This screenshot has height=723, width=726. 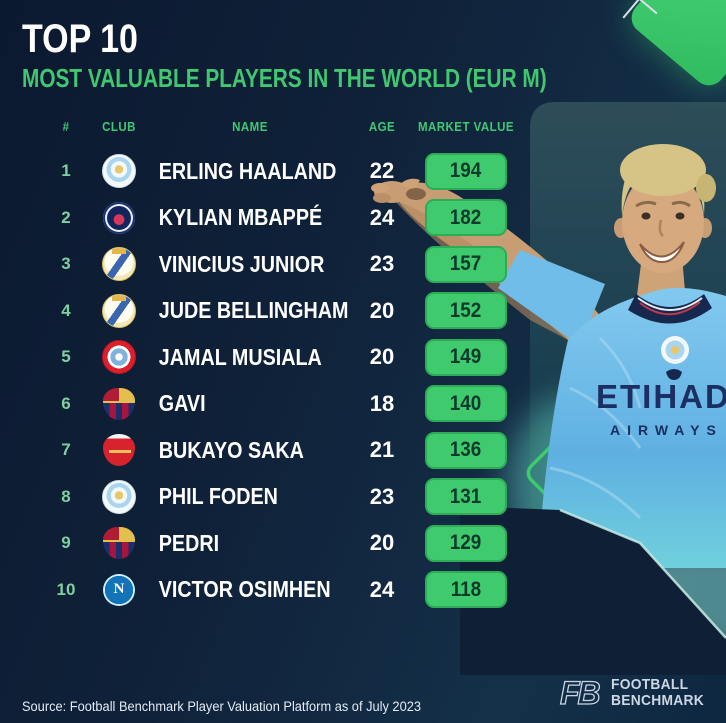 I want to click on market-value-badge: 182, so click(x=466, y=218).